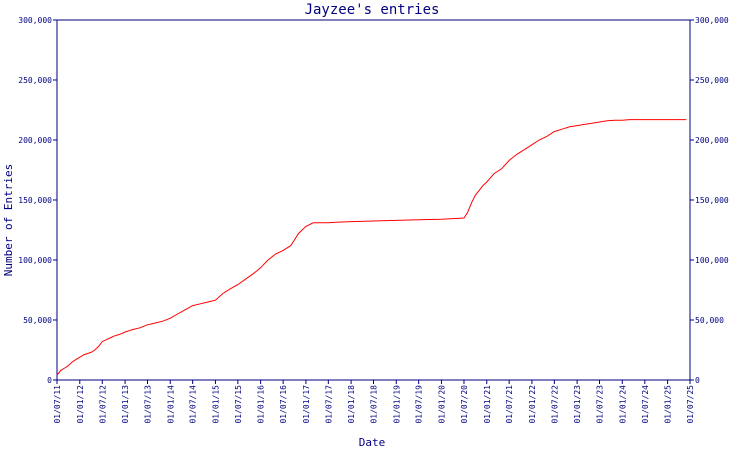 This screenshot has height=450, width=750. Describe the element at coordinates (396, 404) in the screenshot. I see `x-tick-label: 01/01/19` at that location.